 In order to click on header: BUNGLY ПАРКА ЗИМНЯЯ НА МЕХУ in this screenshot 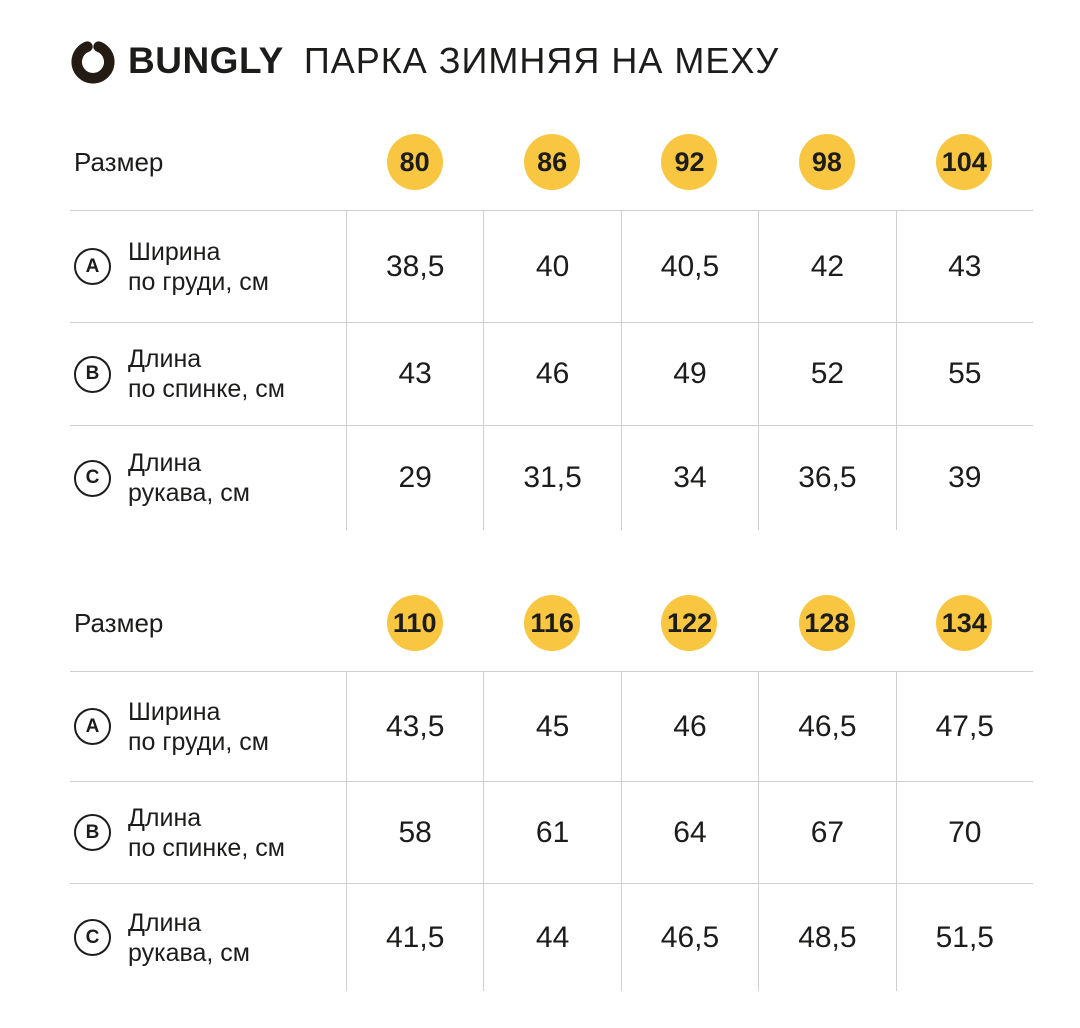, I will do `click(552, 61)`.